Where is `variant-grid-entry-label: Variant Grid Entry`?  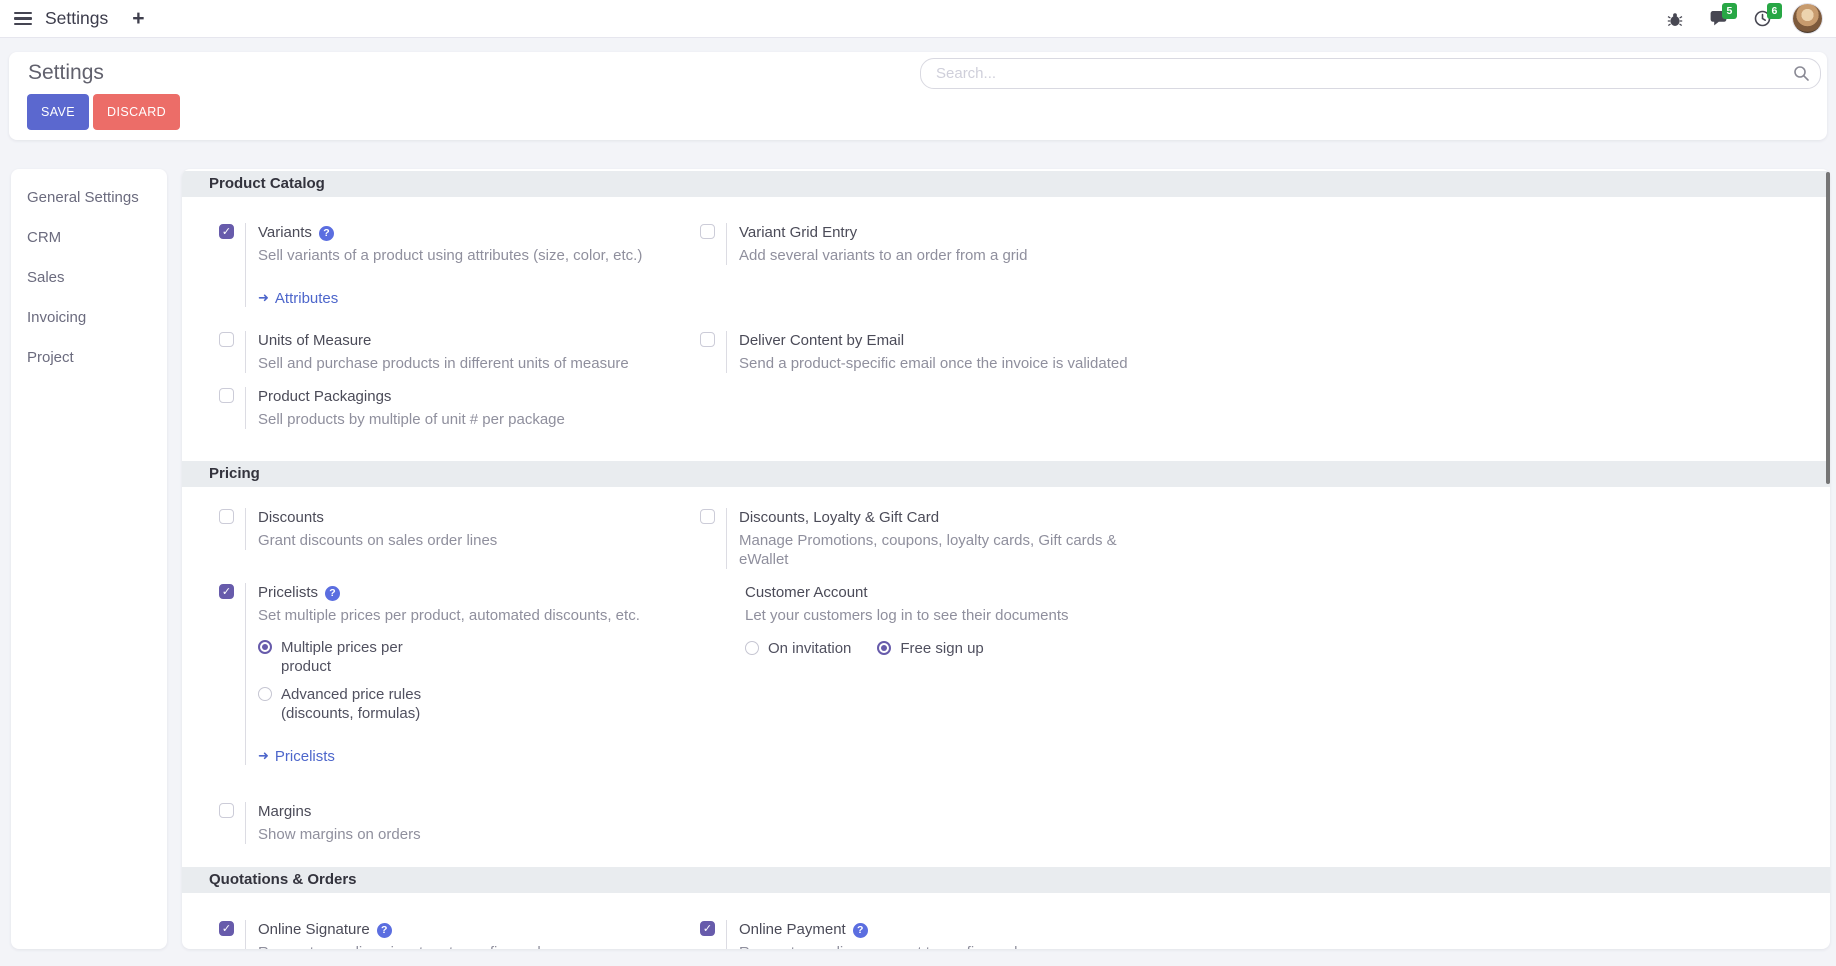
variant-grid-entry-label: Variant Grid Entry is located at coordinates (798, 232).